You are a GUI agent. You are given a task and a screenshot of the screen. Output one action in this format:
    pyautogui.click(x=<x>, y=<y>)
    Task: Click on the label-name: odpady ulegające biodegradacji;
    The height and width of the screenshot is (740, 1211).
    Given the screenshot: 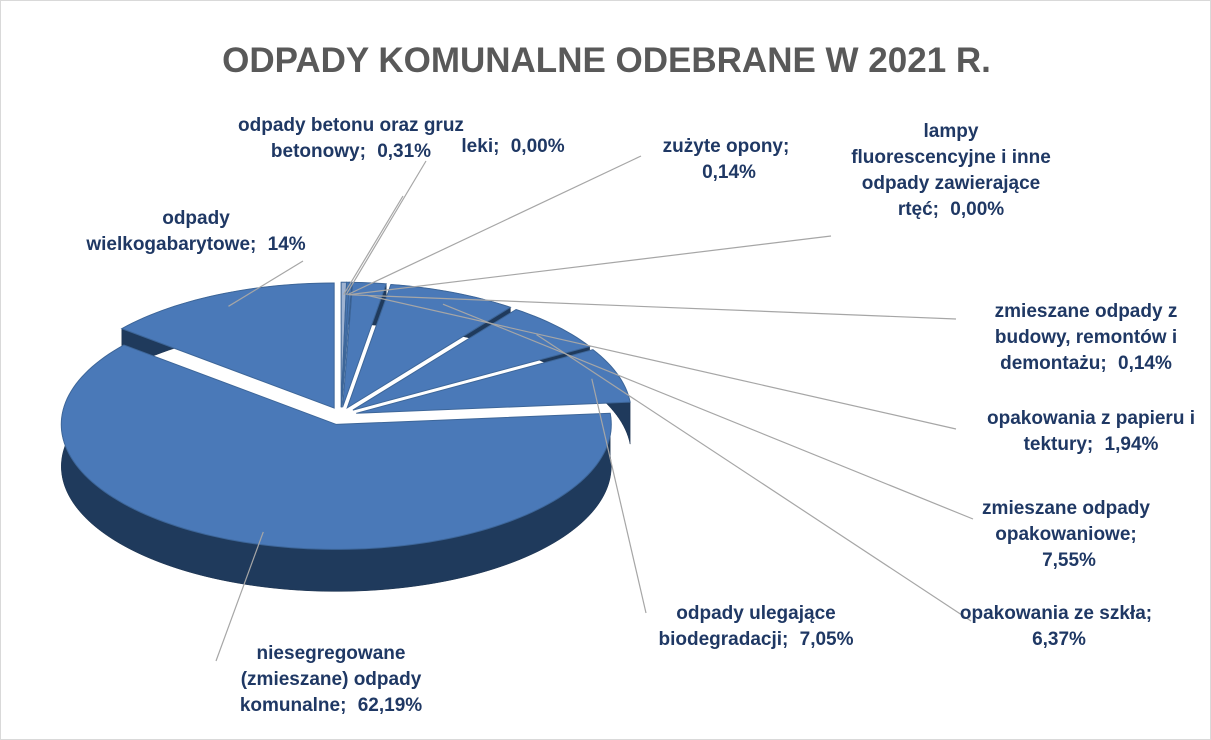 What is the action you would take?
    pyautogui.click(x=747, y=626)
    